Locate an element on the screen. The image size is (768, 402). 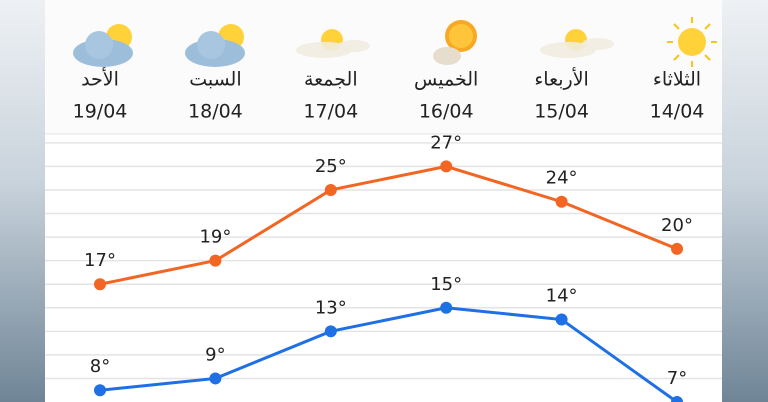
data-label: 17° is located at coordinates (100, 260).